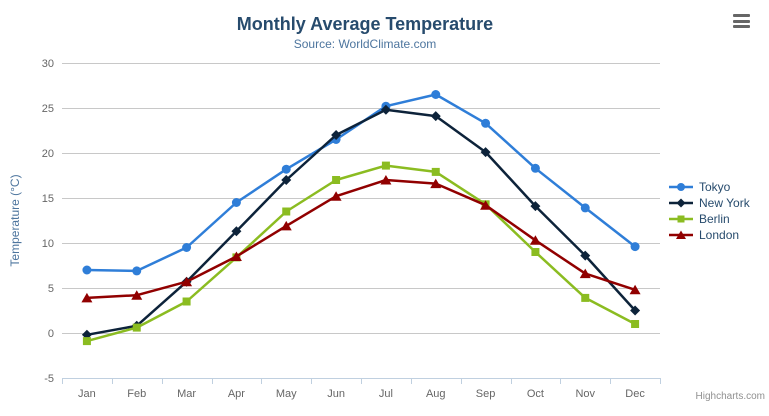  What do you see at coordinates (715, 187) in the screenshot?
I see `legend-label: Tokyo` at bounding box center [715, 187].